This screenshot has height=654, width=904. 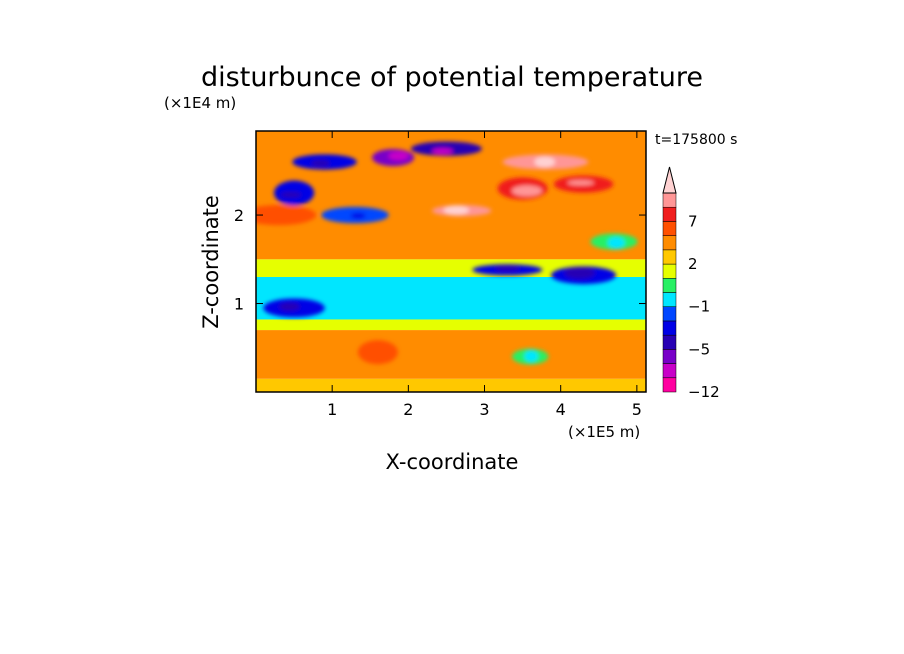 I want to click on colorbar-label: 7, so click(x=693, y=221).